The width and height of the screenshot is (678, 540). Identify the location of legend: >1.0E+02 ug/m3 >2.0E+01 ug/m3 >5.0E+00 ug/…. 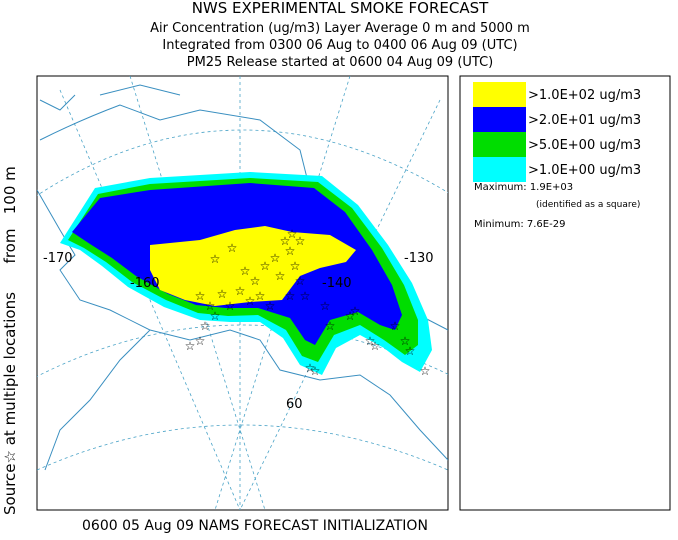
(557, 132).